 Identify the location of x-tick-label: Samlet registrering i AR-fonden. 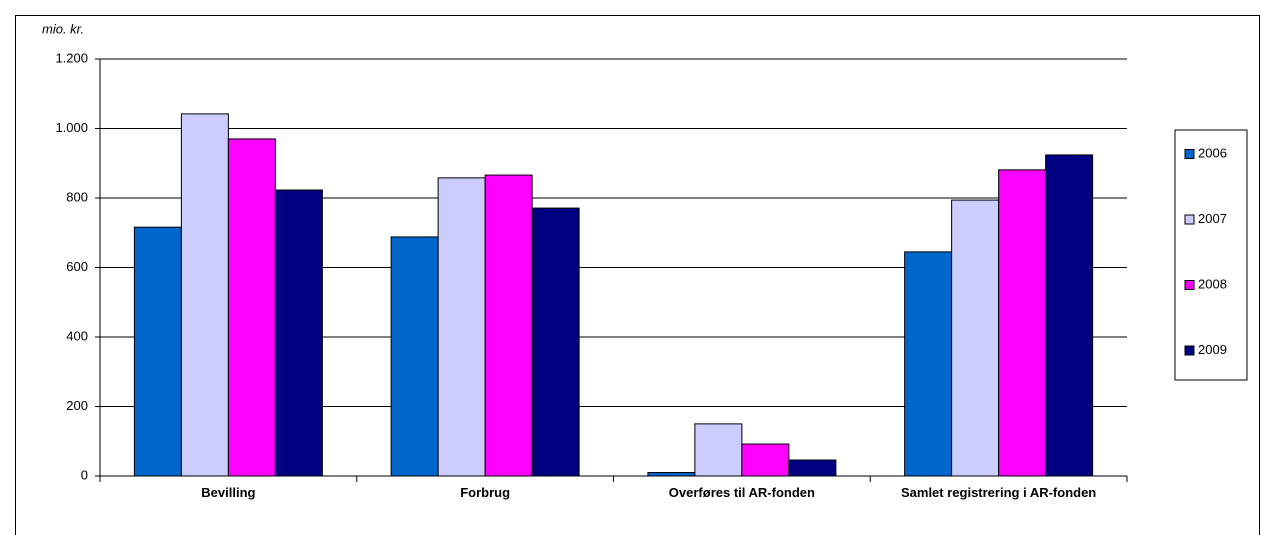
(998, 492).